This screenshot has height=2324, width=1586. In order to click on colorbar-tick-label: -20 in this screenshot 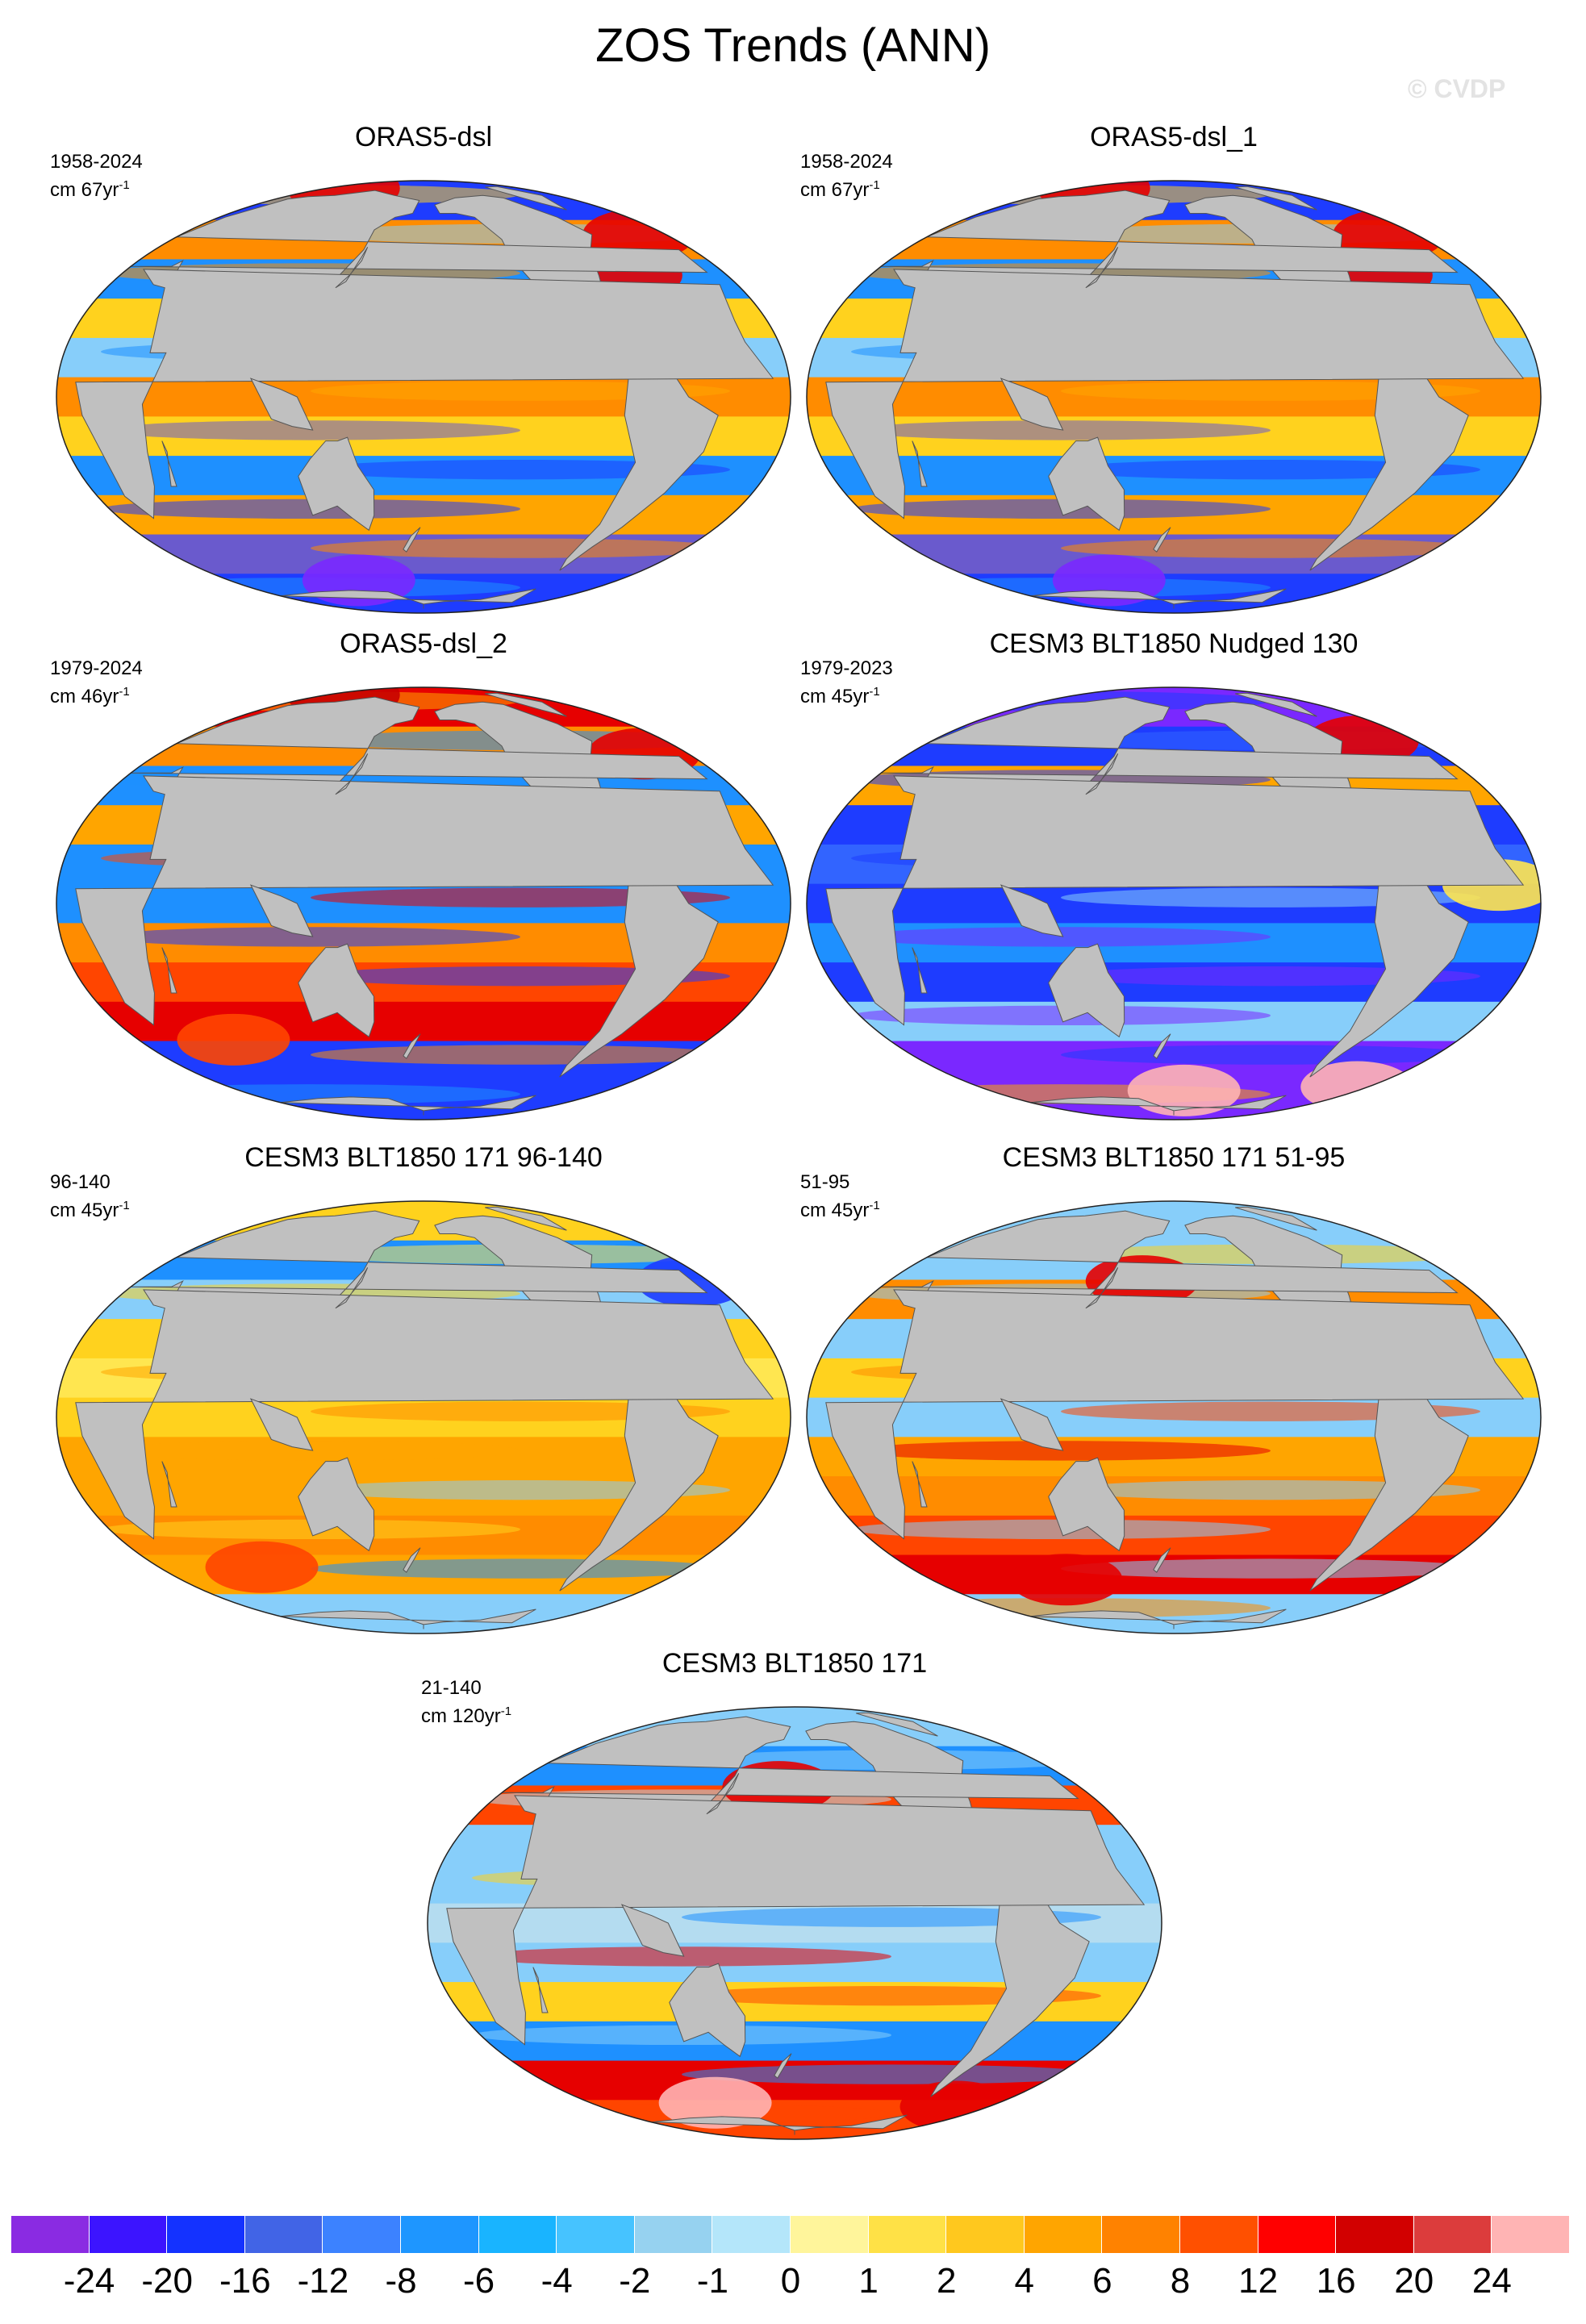, I will do `click(167, 2281)`.